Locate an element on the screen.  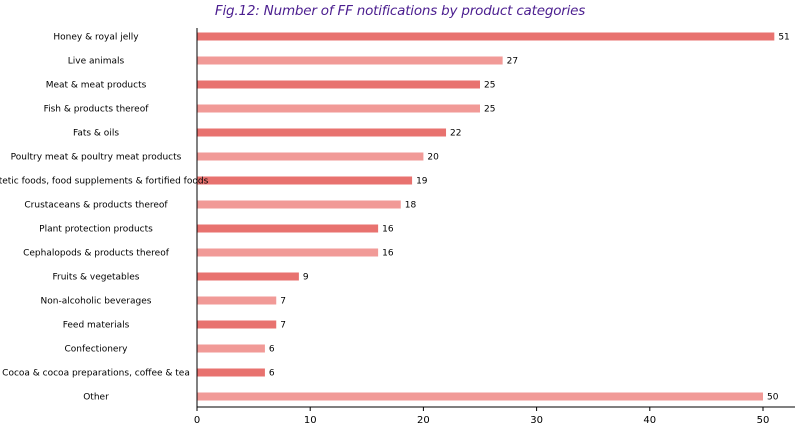
value-label-0: 51 is located at coordinates (783, 38).